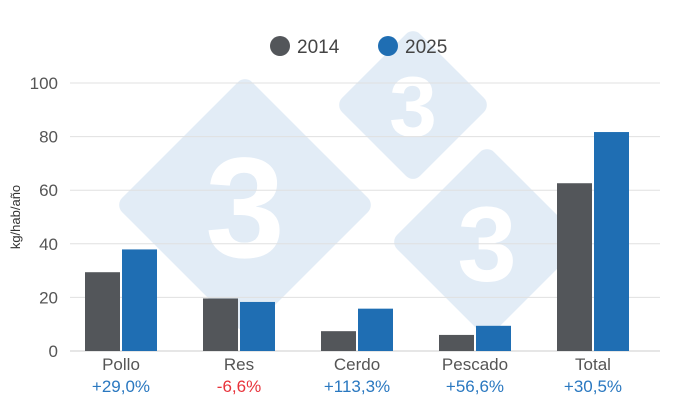 The height and width of the screenshot is (400, 700). Describe the element at coordinates (15, 217) in the screenshot. I see `y-axis-label: kg/hab/año` at that location.